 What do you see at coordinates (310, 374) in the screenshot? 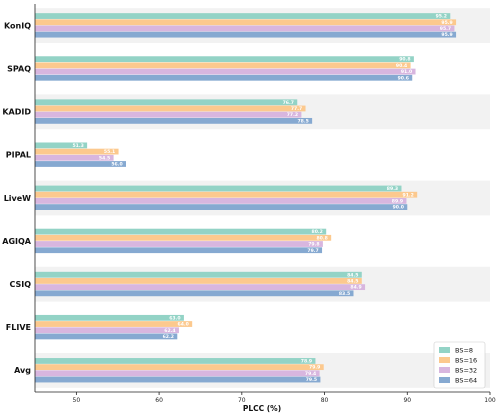
I see `value-label: 79.4` at bounding box center [310, 374].